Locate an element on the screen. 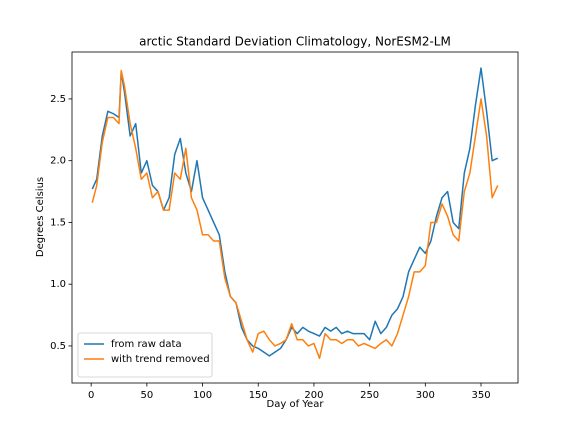 The width and height of the screenshot is (576, 432). legend-label: with trend removed is located at coordinates (160, 359).